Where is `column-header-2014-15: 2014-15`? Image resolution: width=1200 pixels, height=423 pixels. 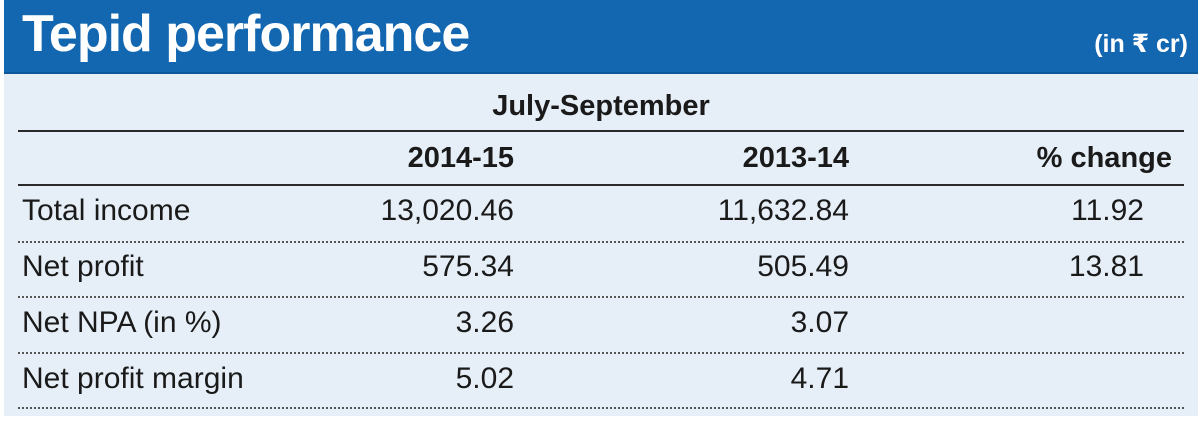 column-header-2014-15: 2014-15 is located at coordinates (460, 158).